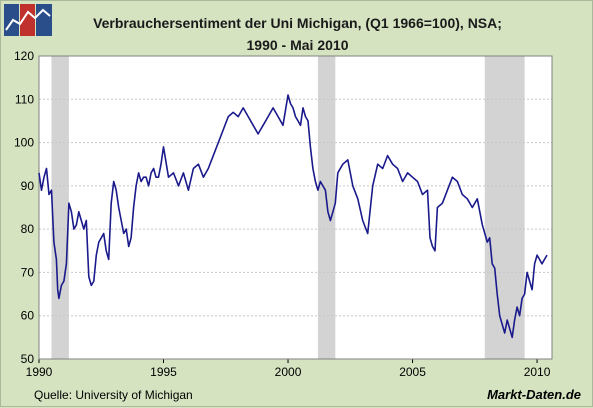 The height and width of the screenshot is (408, 593). I want to click on logo-icon, so click(28, 20).